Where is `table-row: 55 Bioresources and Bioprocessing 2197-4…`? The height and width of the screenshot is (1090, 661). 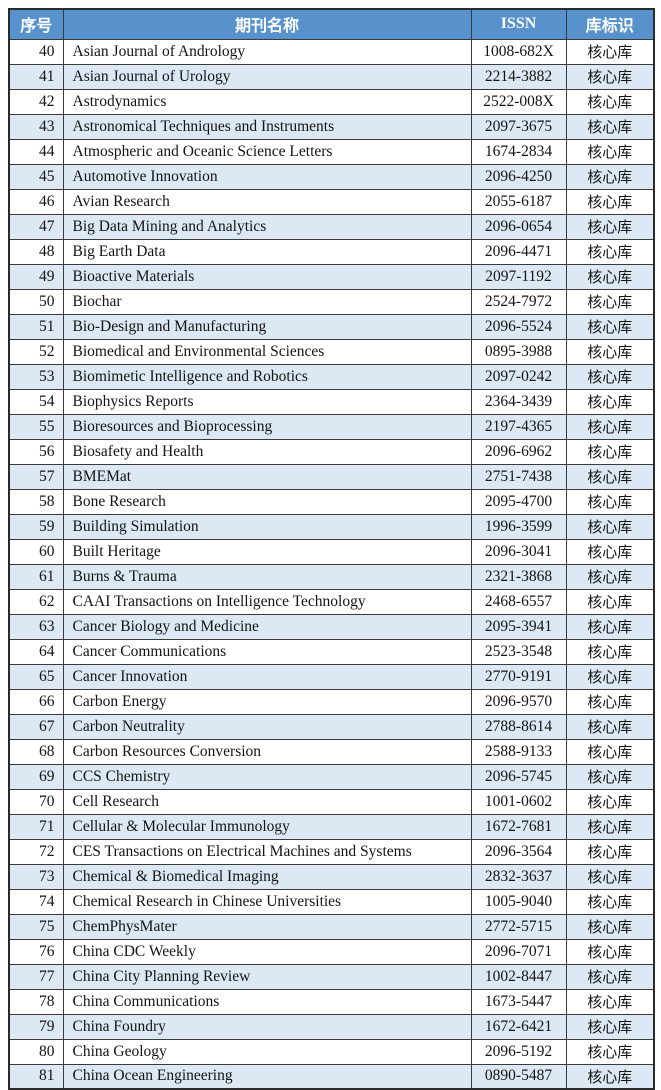 table-row: 55 Bioresources and Bioprocessing 2197-4… is located at coordinates (331, 426).